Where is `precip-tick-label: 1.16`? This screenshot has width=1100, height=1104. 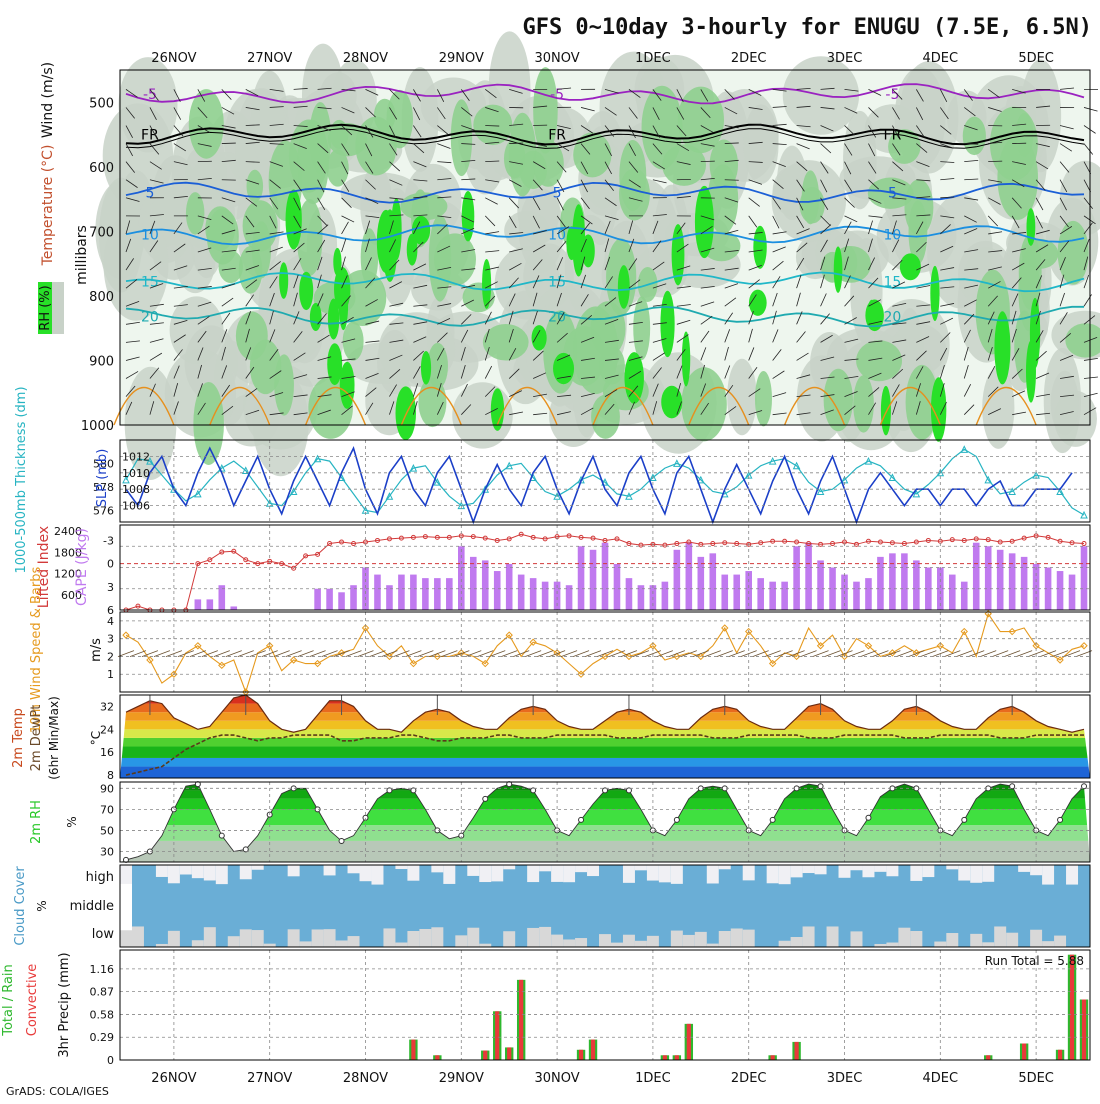 precip-tick-label: 1.16 is located at coordinates (102, 969).